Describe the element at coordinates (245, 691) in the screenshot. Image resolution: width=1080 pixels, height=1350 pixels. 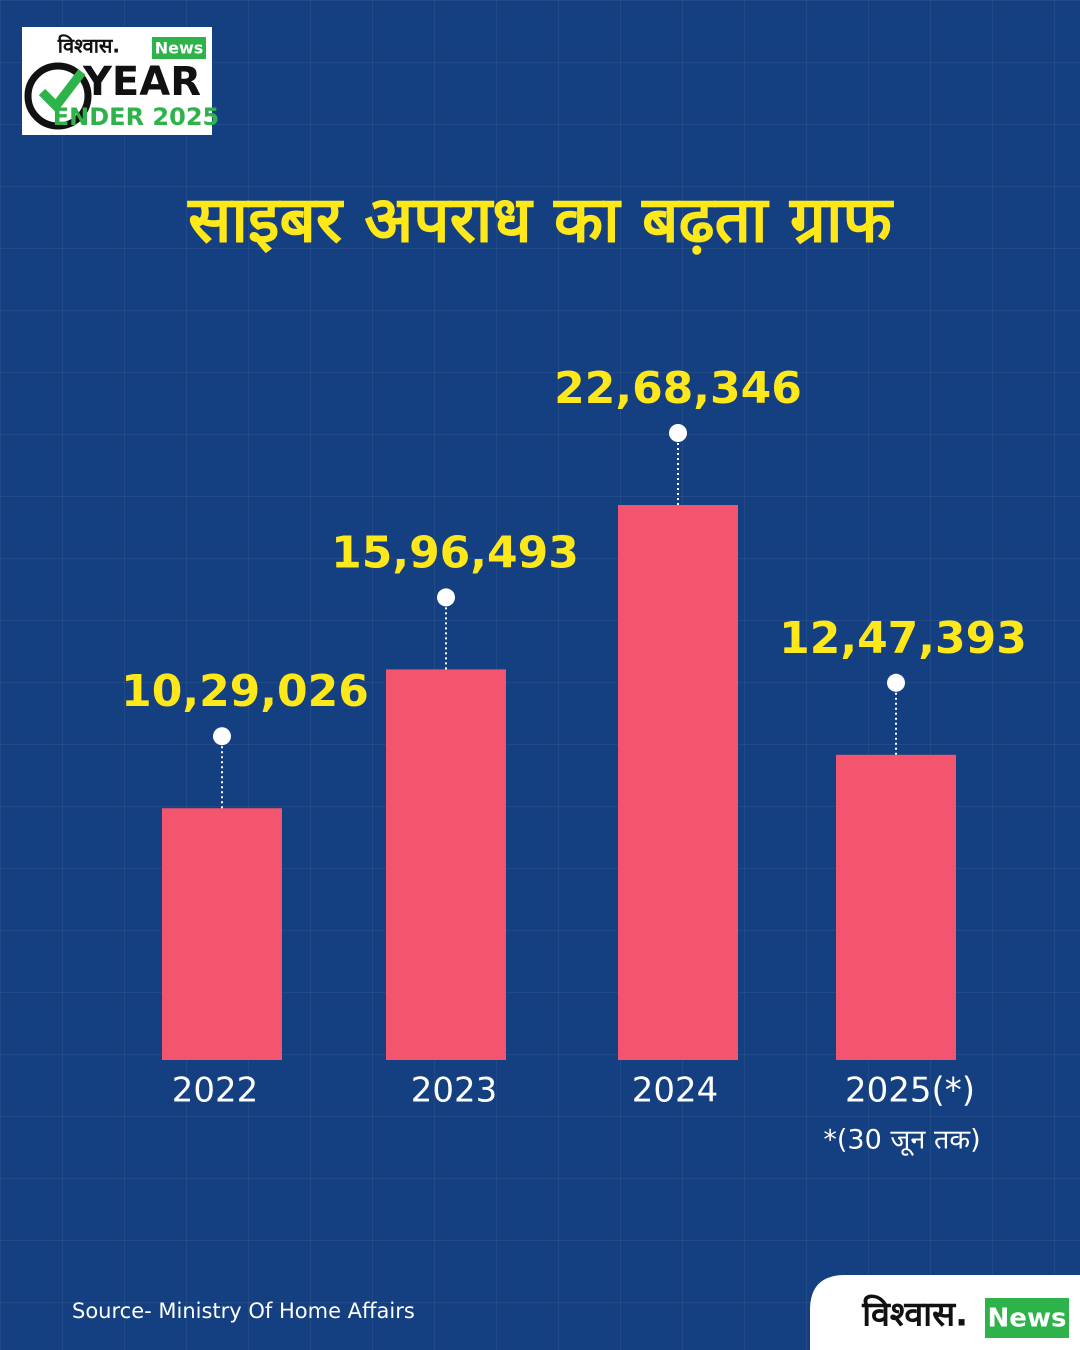
I see `value-label: 10,29,026` at that location.